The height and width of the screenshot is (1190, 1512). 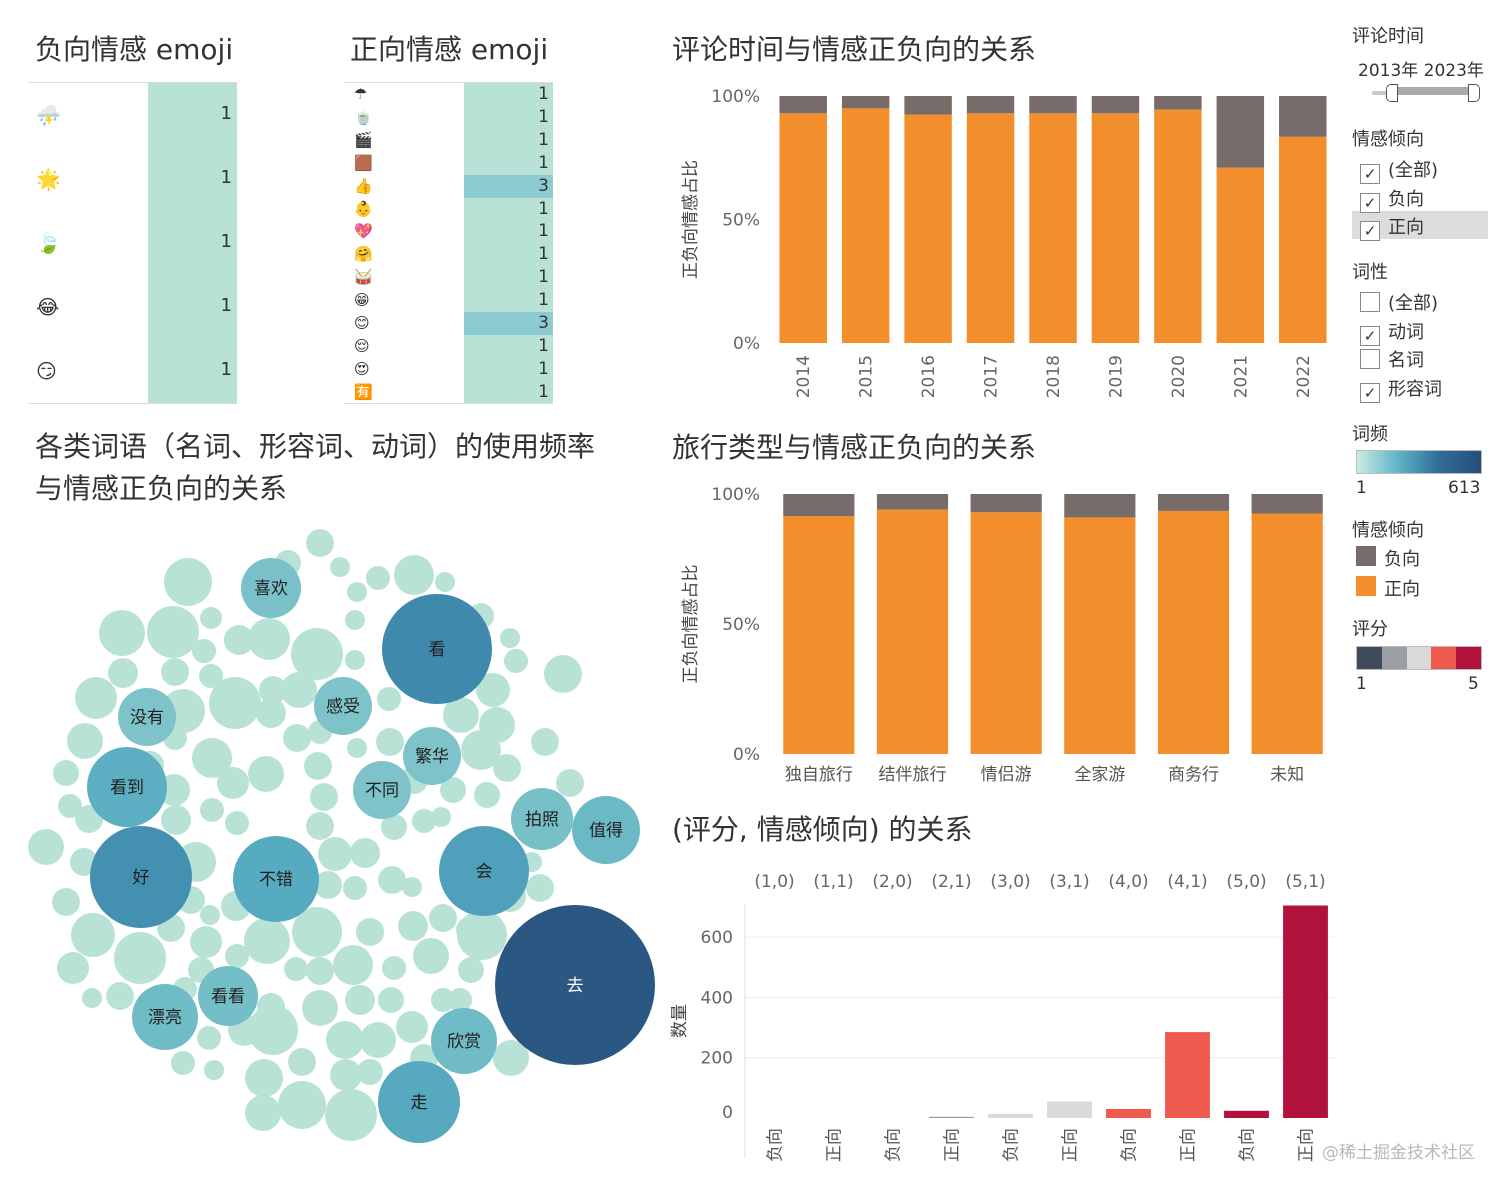 I want to click on time-range-start-handle, so click(x=1392, y=93).